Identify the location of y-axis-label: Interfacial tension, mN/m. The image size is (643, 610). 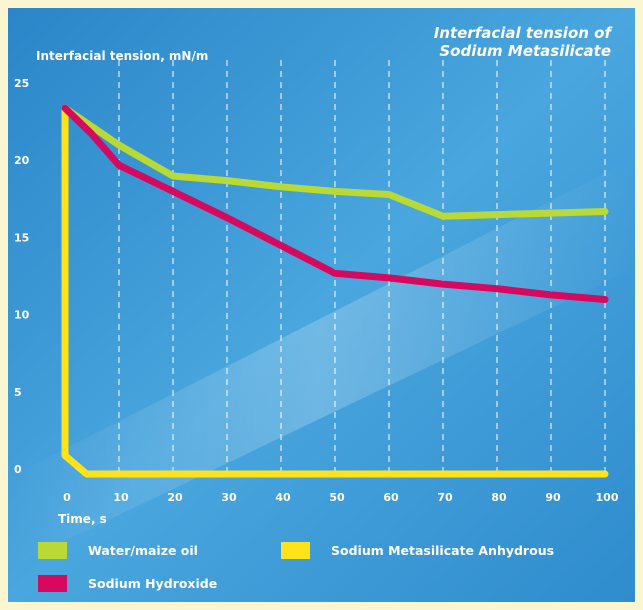
(122, 56).